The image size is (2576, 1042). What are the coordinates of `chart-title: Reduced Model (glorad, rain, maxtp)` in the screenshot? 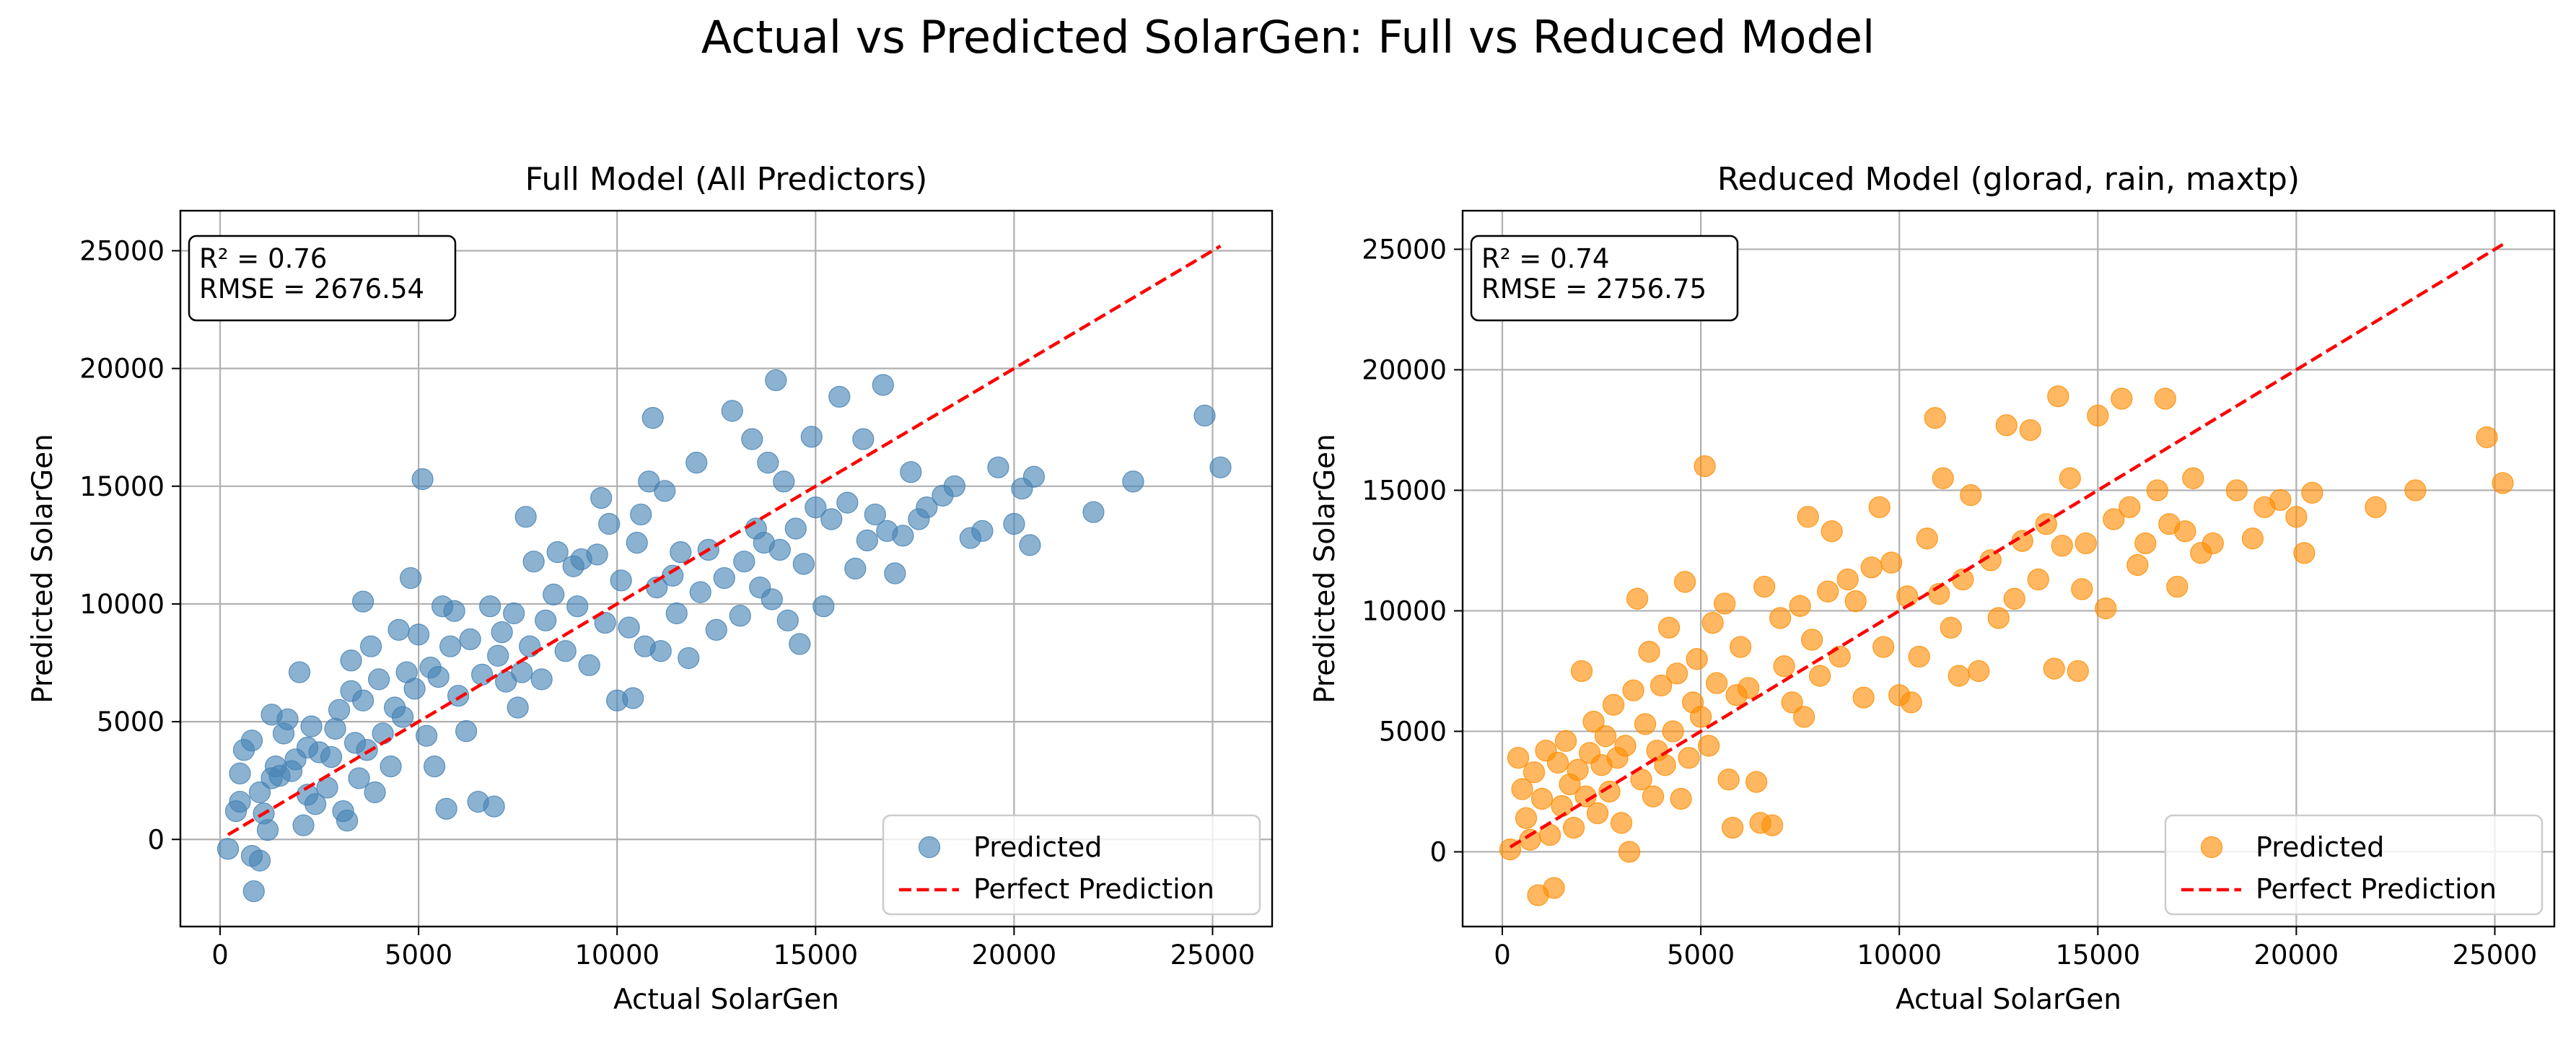 It's located at (2008, 179).